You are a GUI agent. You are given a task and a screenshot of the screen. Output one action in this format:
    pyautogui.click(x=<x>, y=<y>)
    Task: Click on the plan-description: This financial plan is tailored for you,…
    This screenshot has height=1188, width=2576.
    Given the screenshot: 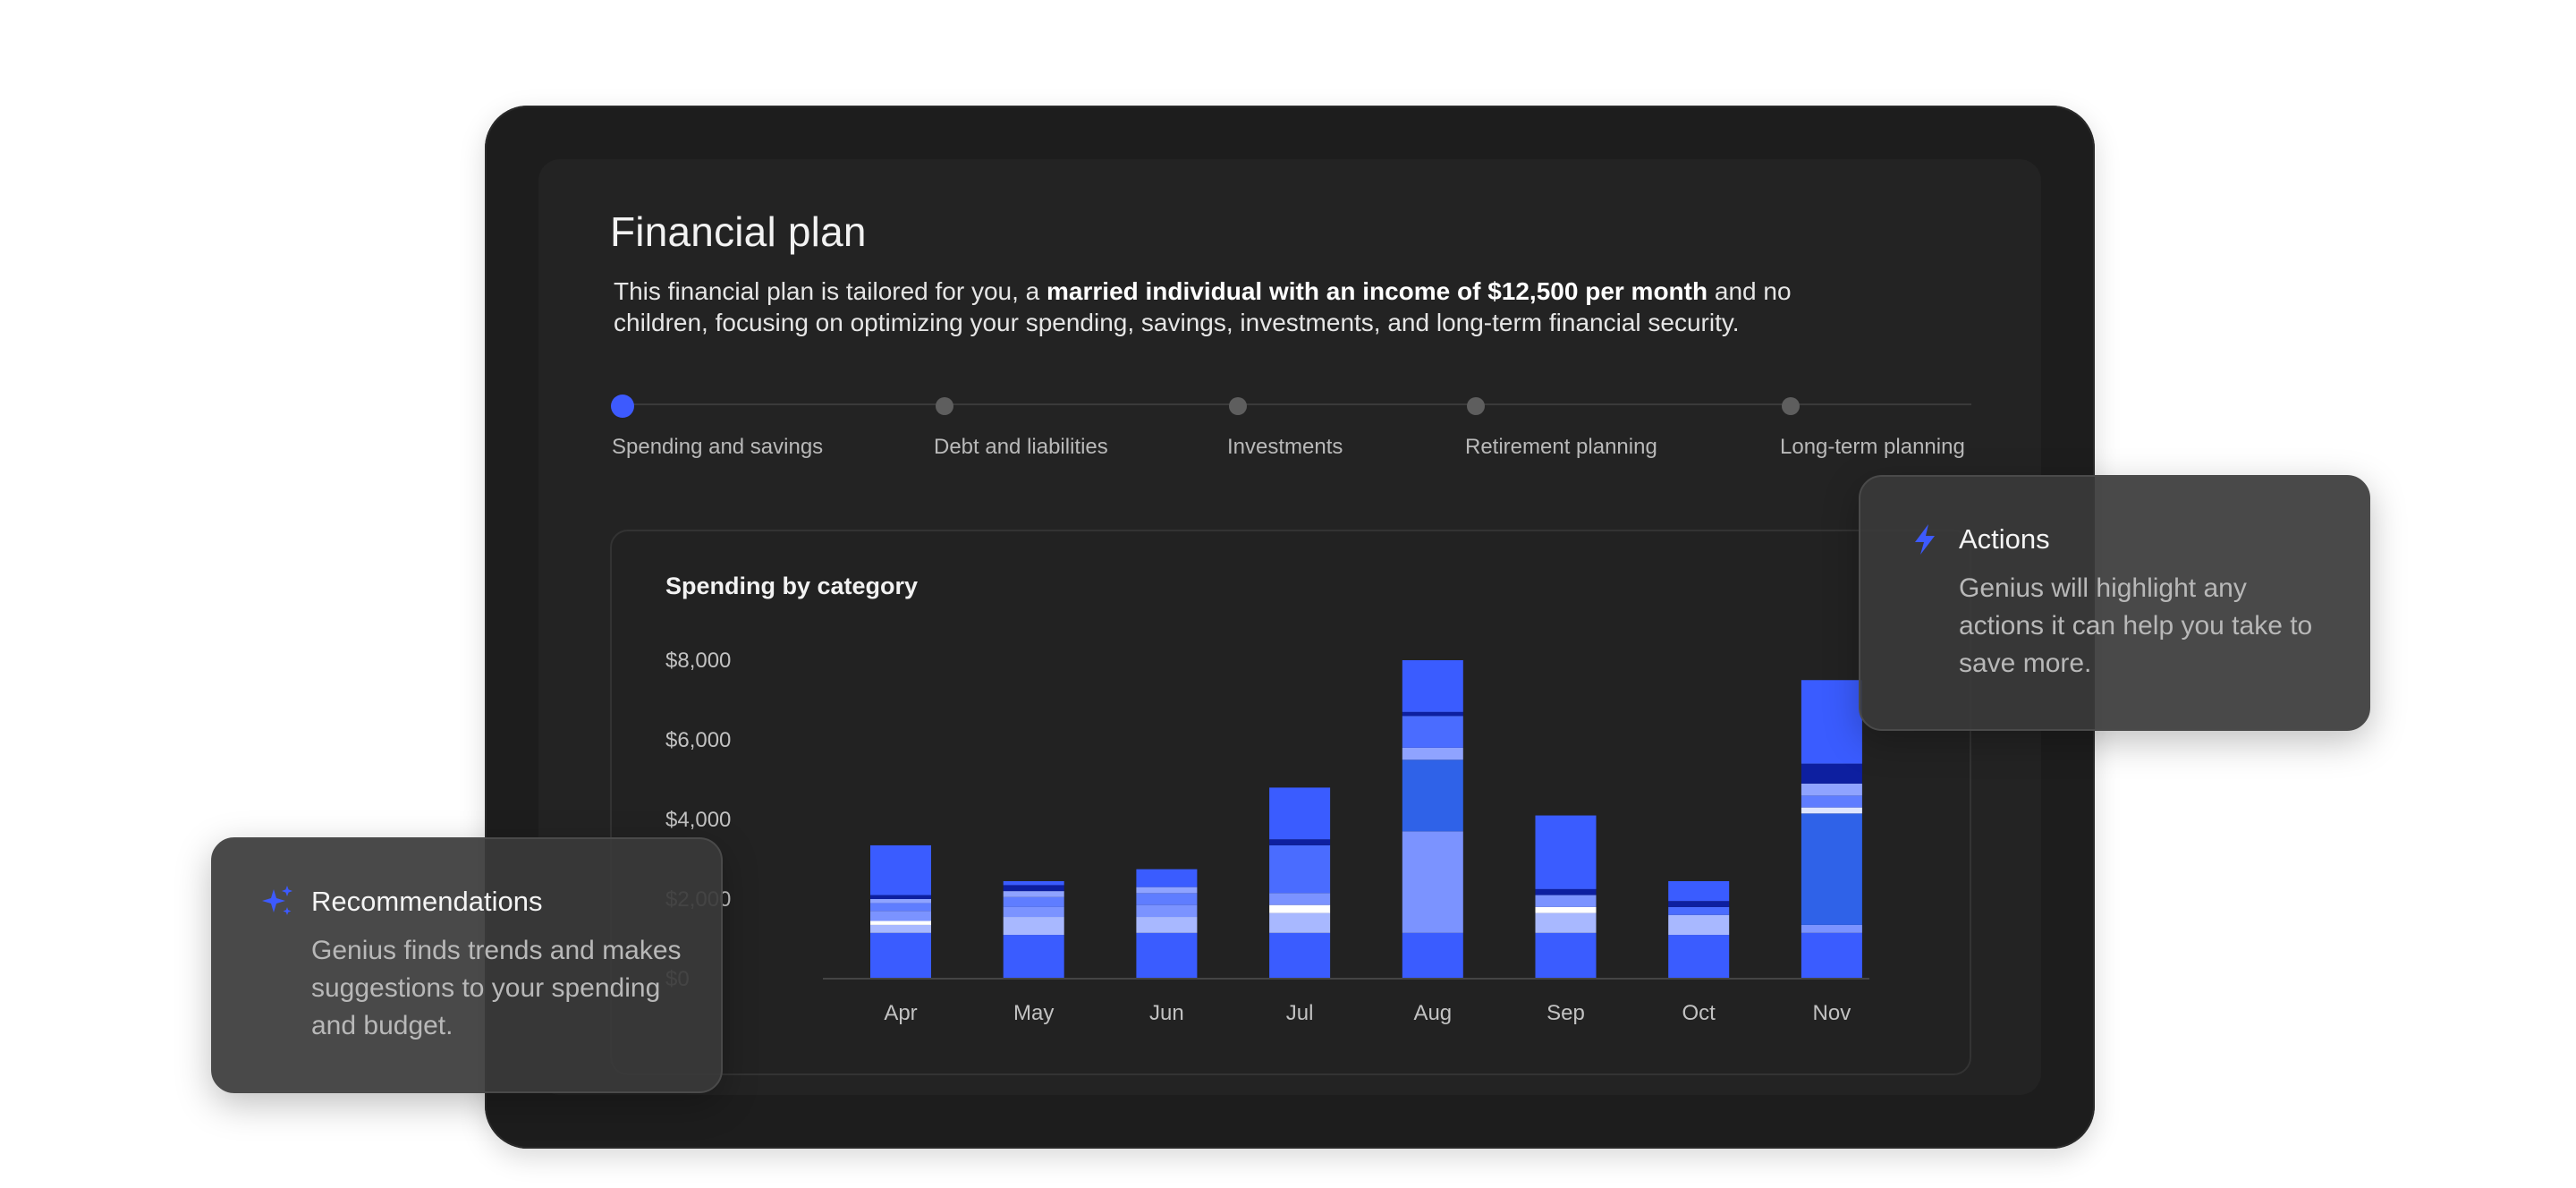 What is the action you would take?
    pyautogui.click(x=1213, y=307)
    